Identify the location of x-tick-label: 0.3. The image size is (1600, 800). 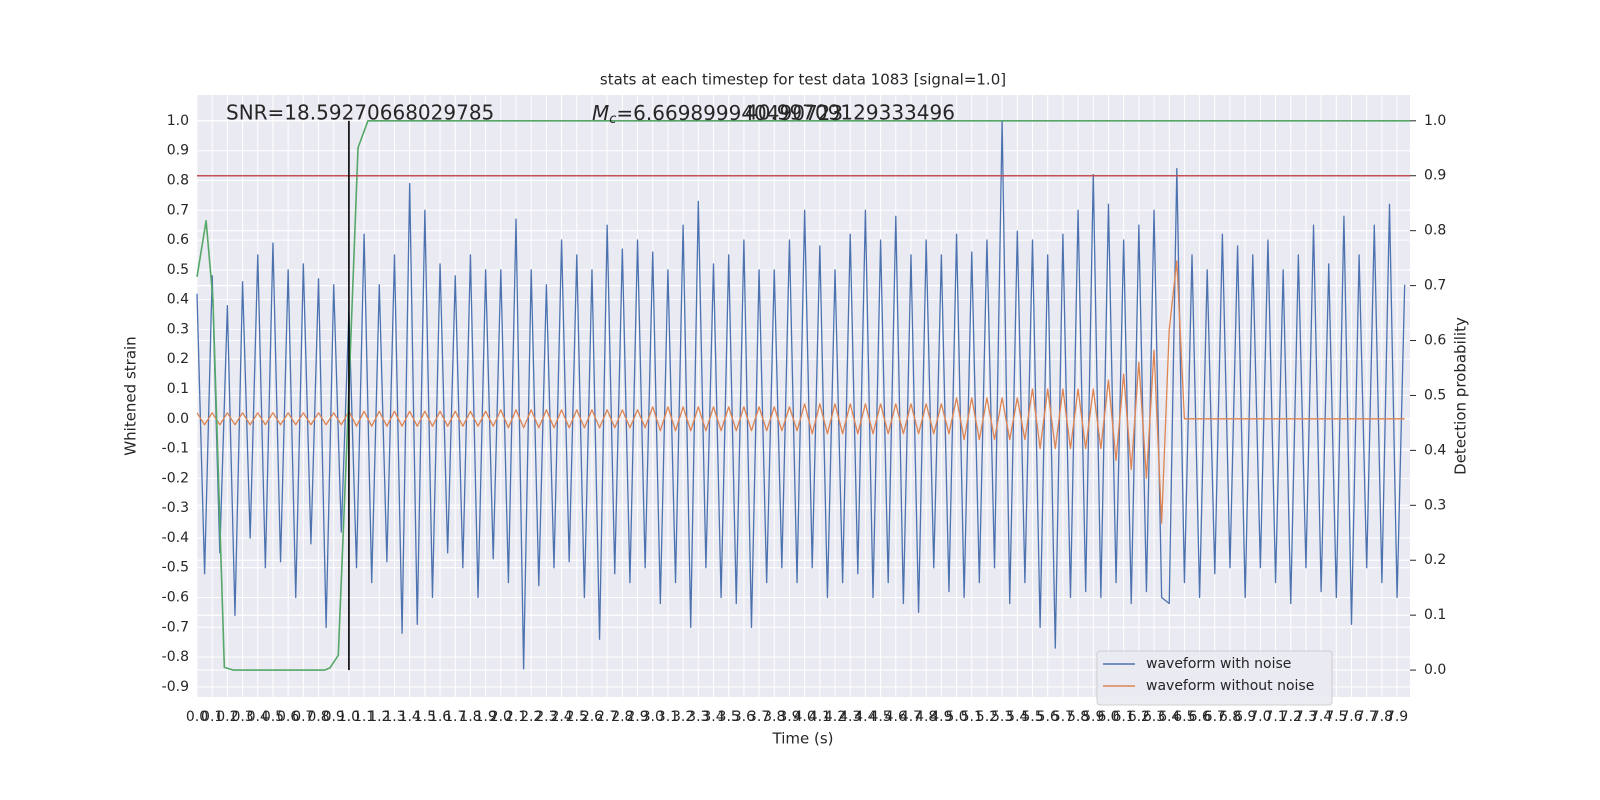
(242, 717).